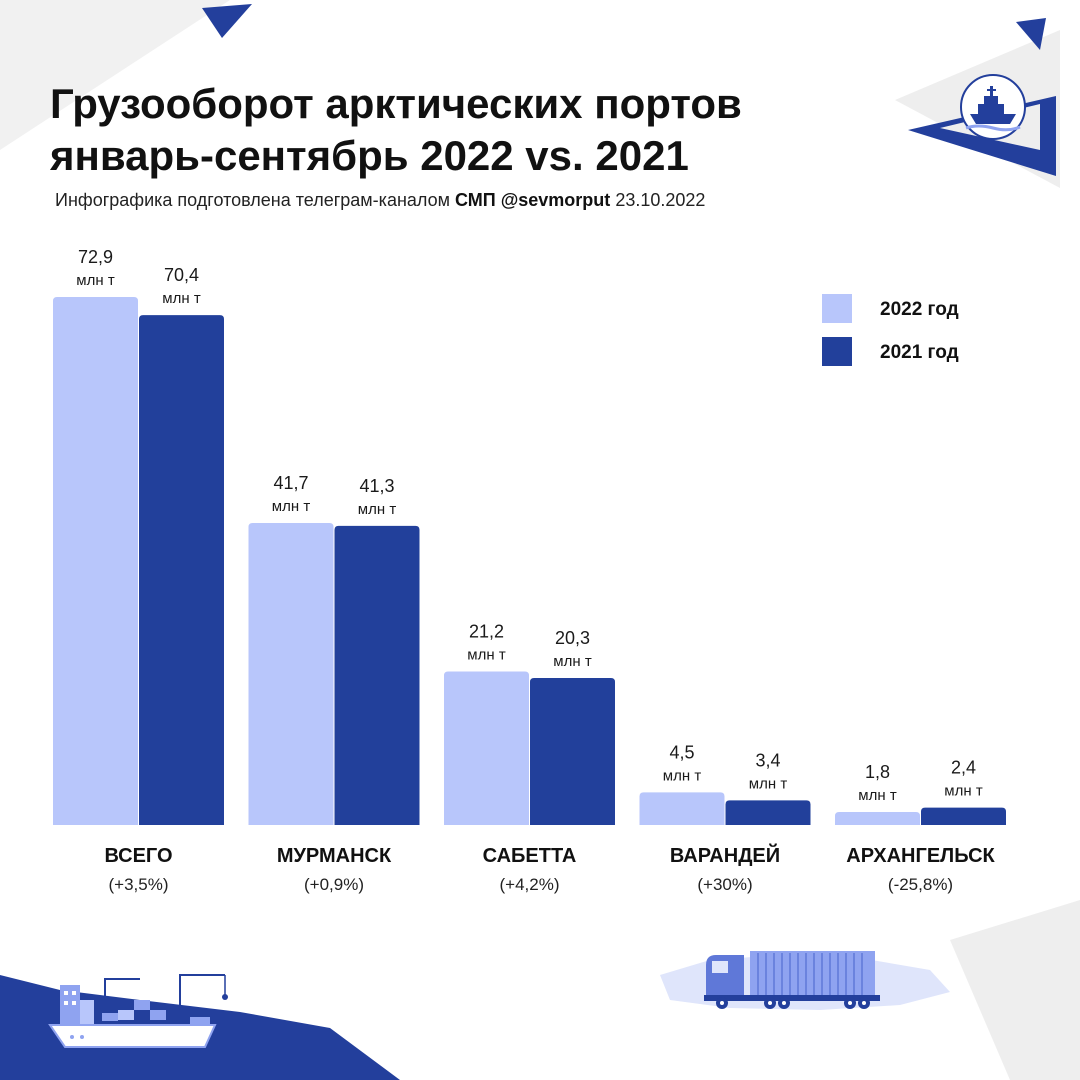 The width and height of the screenshot is (1080, 1080). I want to click on top-right-navy-triangle, so click(1031, 34).